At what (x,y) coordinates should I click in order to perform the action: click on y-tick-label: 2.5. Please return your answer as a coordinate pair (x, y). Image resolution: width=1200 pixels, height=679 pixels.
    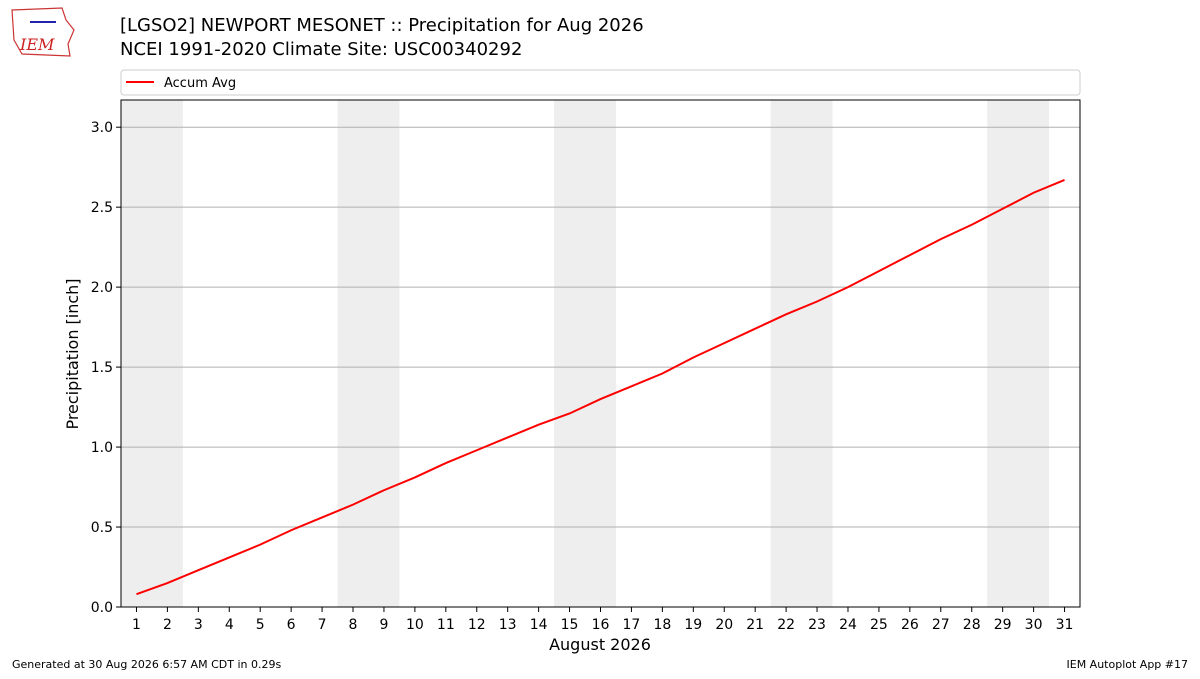
    Looking at the image, I should click on (102, 208).